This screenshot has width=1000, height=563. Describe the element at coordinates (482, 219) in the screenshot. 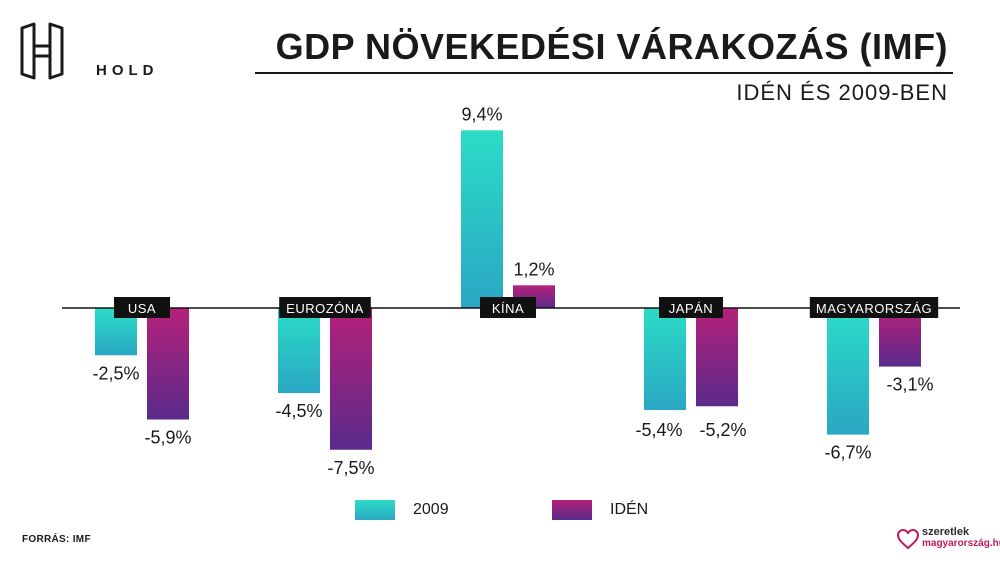

I see `bar-kína-2009` at that location.